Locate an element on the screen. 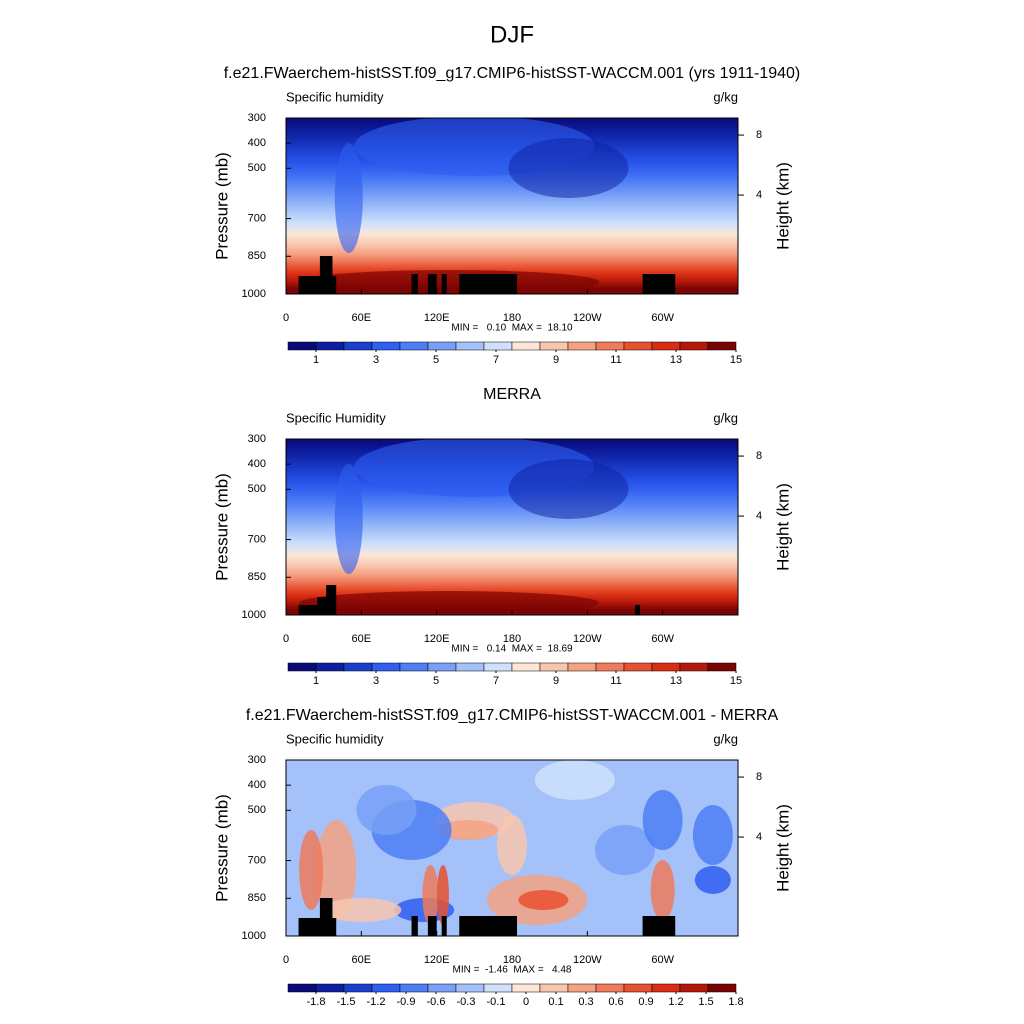 Image resolution: width=1024 pixels, height=1024 pixels. colorbar-tick-label: 0 is located at coordinates (526, 1002).